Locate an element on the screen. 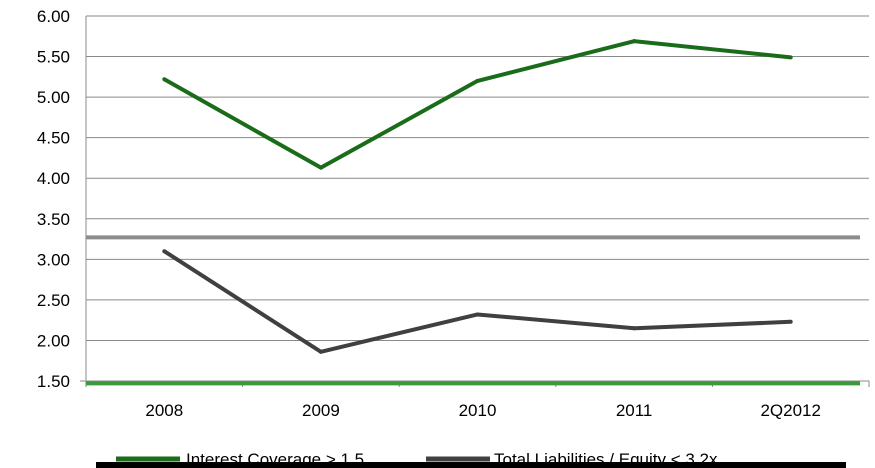 This screenshot has height=468, width=875. y-tick-label: 3.50 is located at coordinates (53, 219).